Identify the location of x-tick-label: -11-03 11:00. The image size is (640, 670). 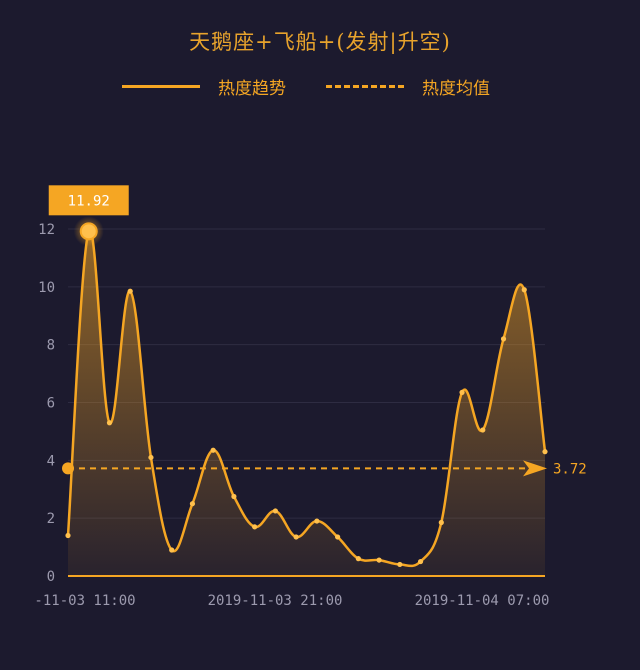
(84, 601).